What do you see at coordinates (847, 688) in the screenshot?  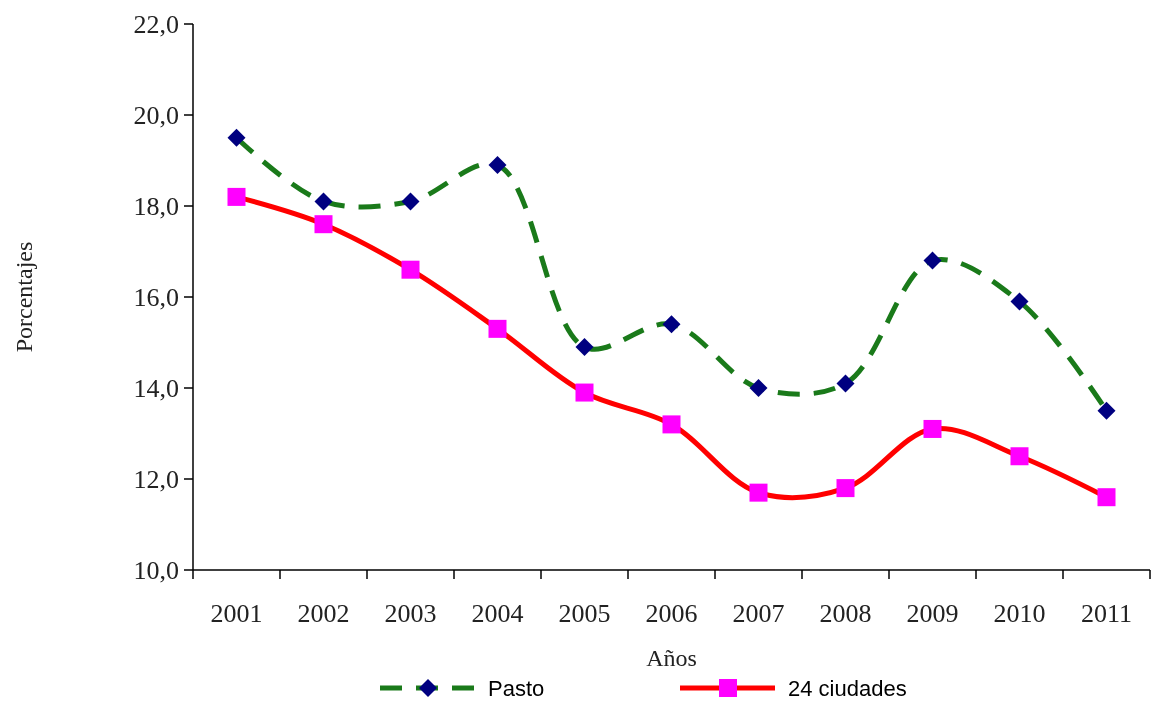 I see `legend-label: 24 ciudades` at bounding box center [847, 688].